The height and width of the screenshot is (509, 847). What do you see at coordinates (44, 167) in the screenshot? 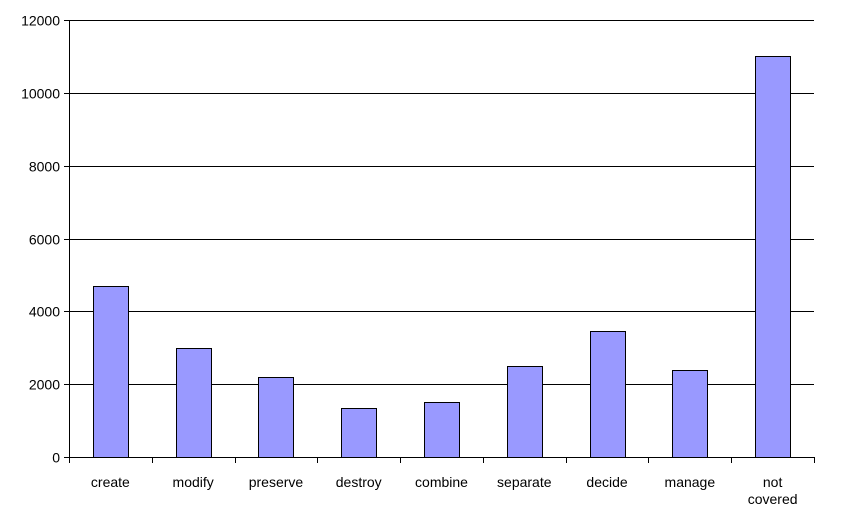
I see `y-tick-label: 8000` at bounding box center [44, 167].